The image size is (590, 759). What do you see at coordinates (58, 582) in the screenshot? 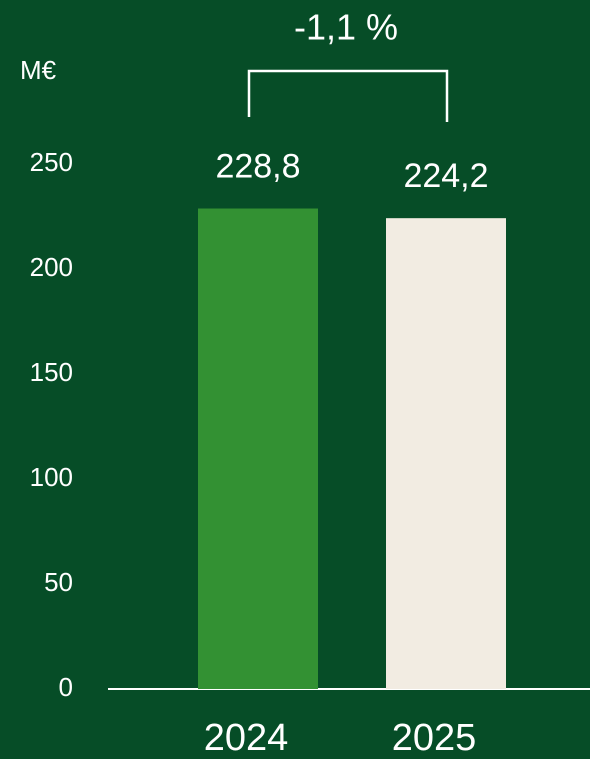
I see `y-tick-label: 50` at bounding box center [58, 582].